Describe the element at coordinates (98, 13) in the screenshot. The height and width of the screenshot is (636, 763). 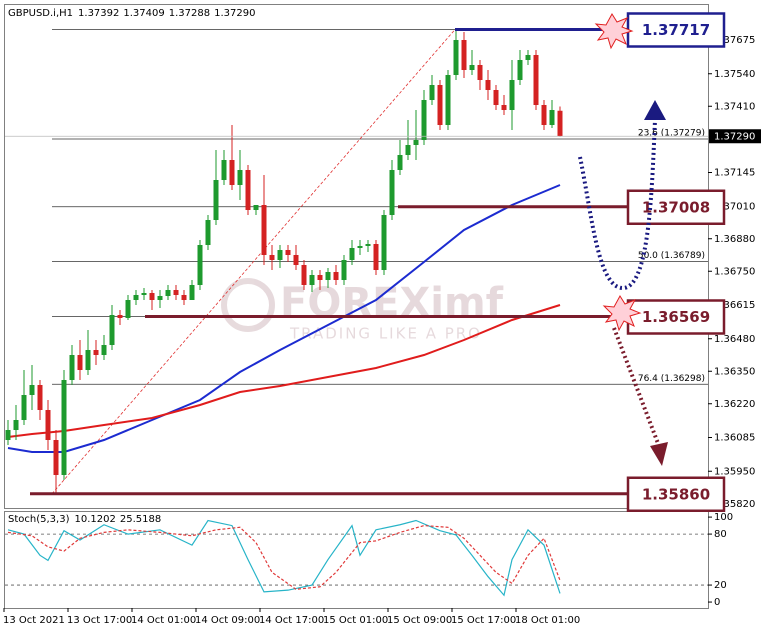
I see `header-open: 1.37392` at that location.